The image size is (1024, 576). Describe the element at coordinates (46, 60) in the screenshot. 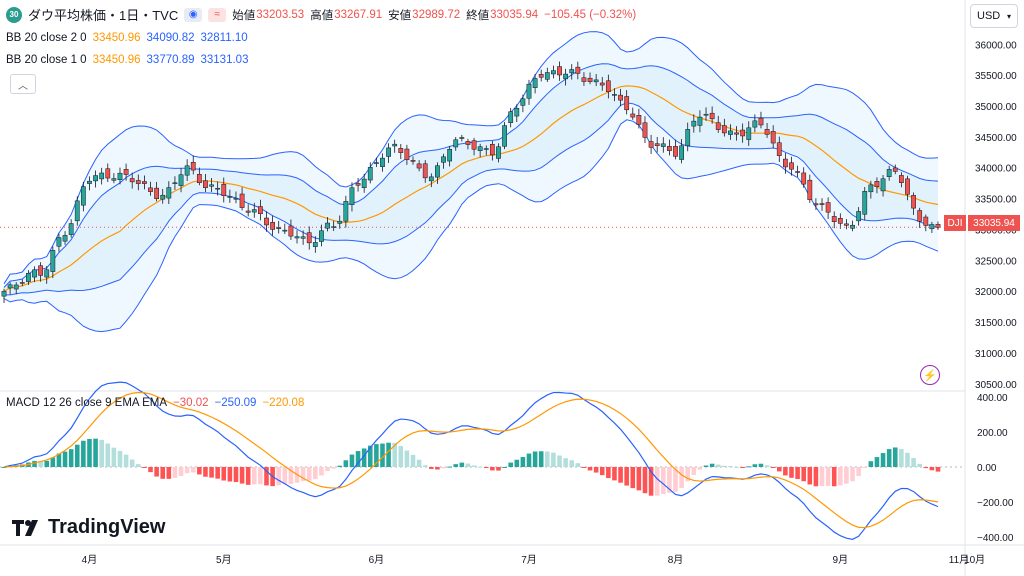

I see `bb1-label: BB 20 close 1 0` at that location.